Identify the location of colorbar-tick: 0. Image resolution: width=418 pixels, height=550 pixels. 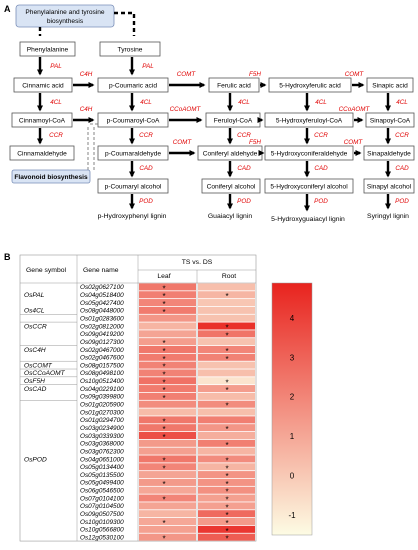
(292, 475).